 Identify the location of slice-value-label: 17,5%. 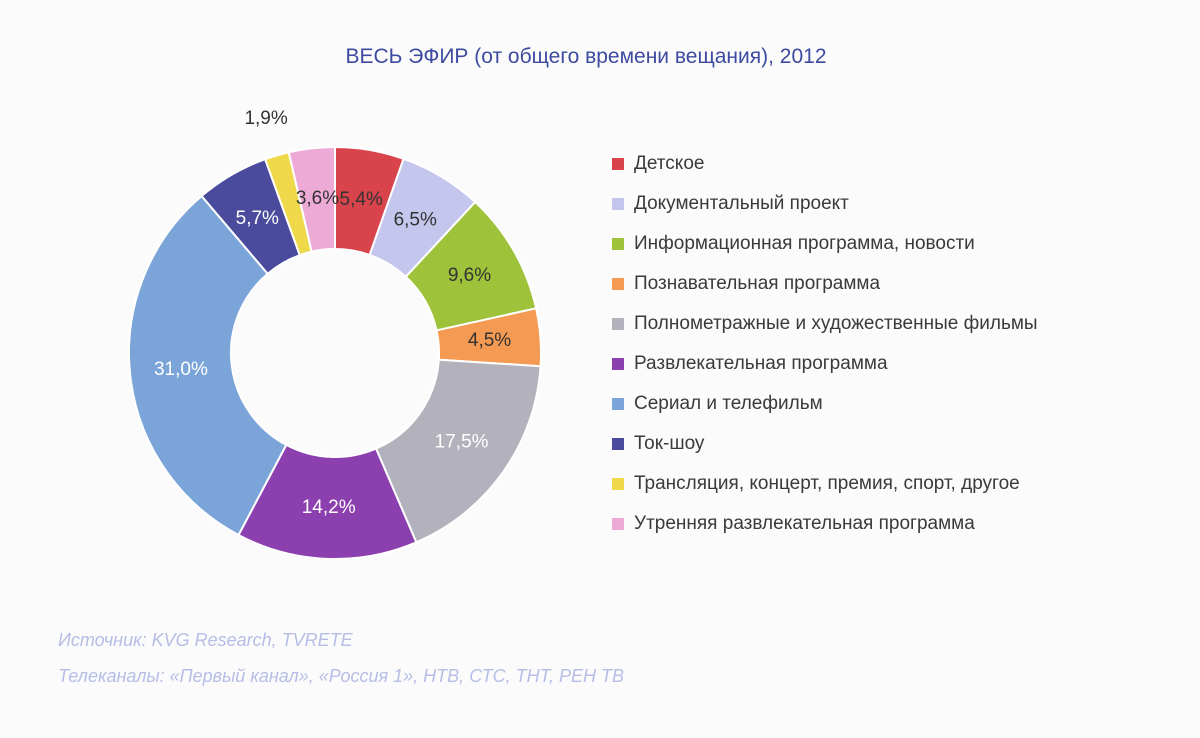
(462, 441).